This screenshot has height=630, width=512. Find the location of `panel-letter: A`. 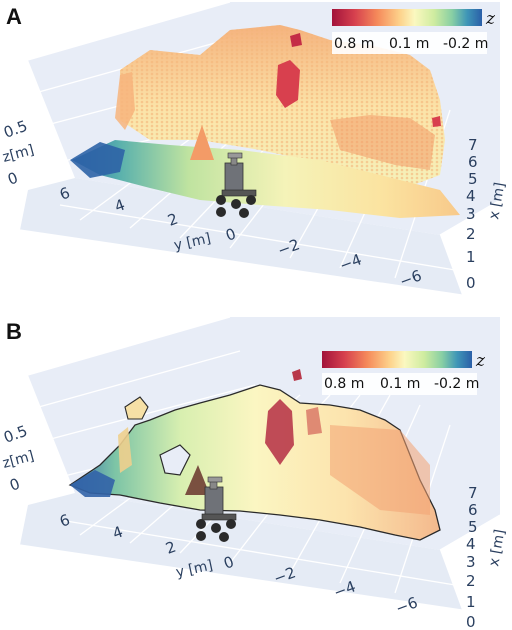

panel-letter: A is located at coordinates (14, 16).